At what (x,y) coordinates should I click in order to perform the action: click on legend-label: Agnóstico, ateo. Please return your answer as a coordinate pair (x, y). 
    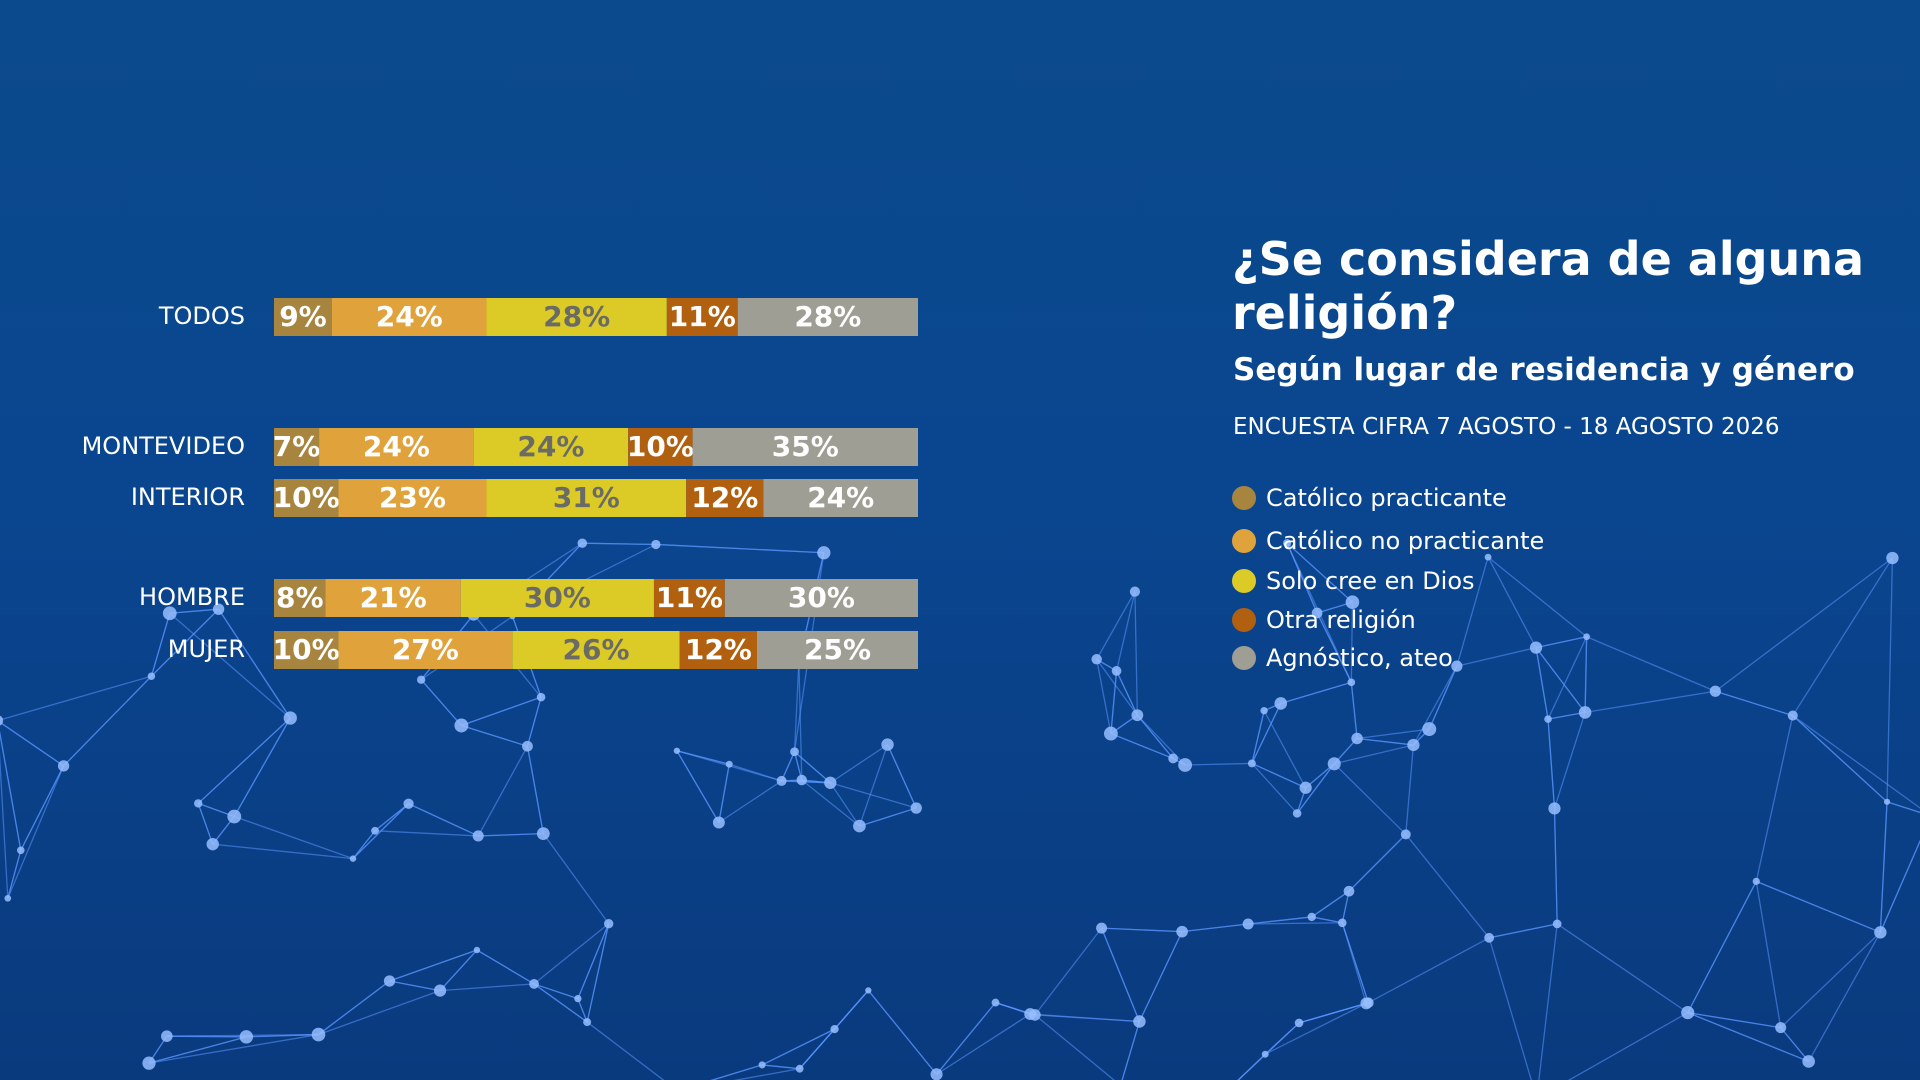
    Looking at the image, I should click on (1359, 658).